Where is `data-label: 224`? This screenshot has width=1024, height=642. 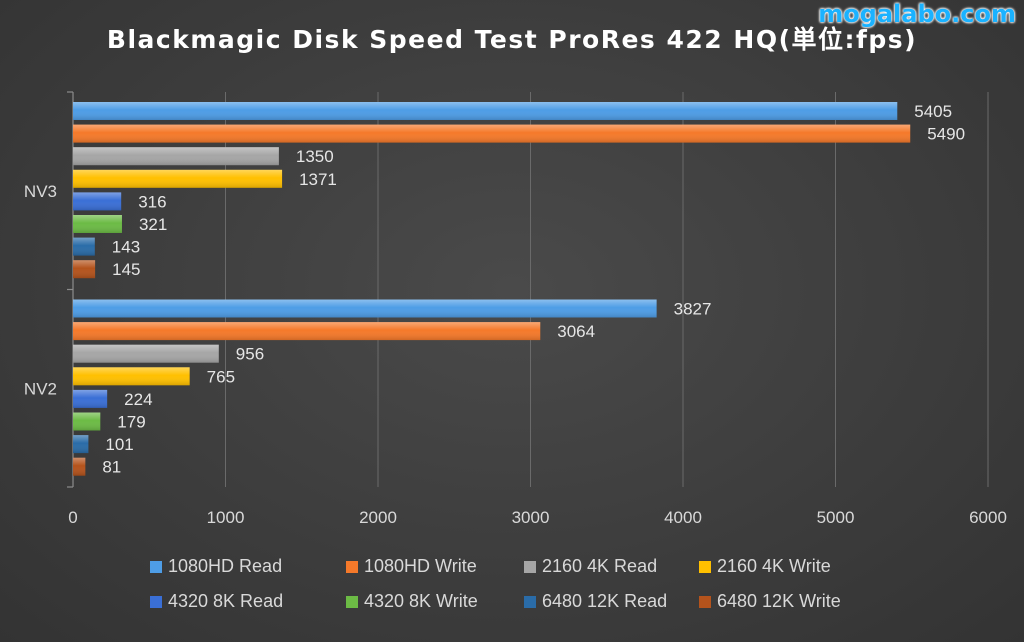
data-label: 224 is located at coordinates (138, 399).